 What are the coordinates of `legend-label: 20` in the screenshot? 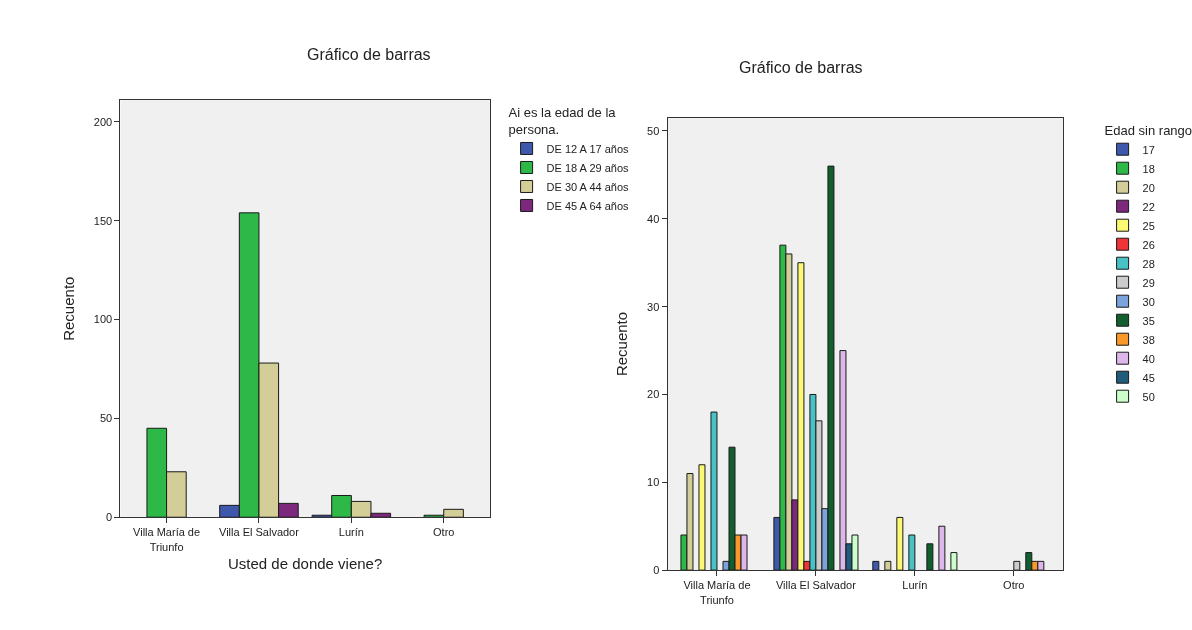 It's located at (1148, 187).